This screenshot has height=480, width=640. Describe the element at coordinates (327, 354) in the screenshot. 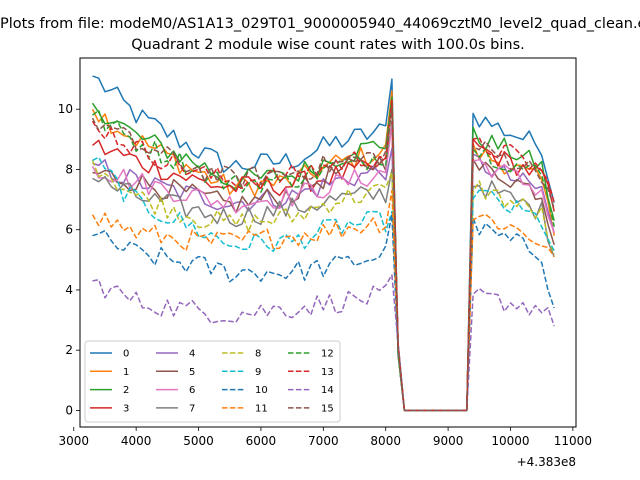

I see `legend-label-12: 12` at that location.